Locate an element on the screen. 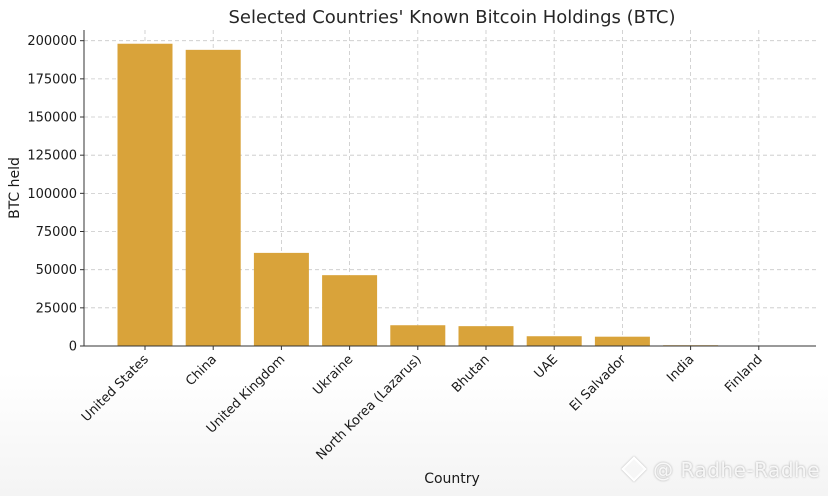 This screenshot has height=496, width=828. y-tick-label: 100000 is located at coordinates (52, 194).